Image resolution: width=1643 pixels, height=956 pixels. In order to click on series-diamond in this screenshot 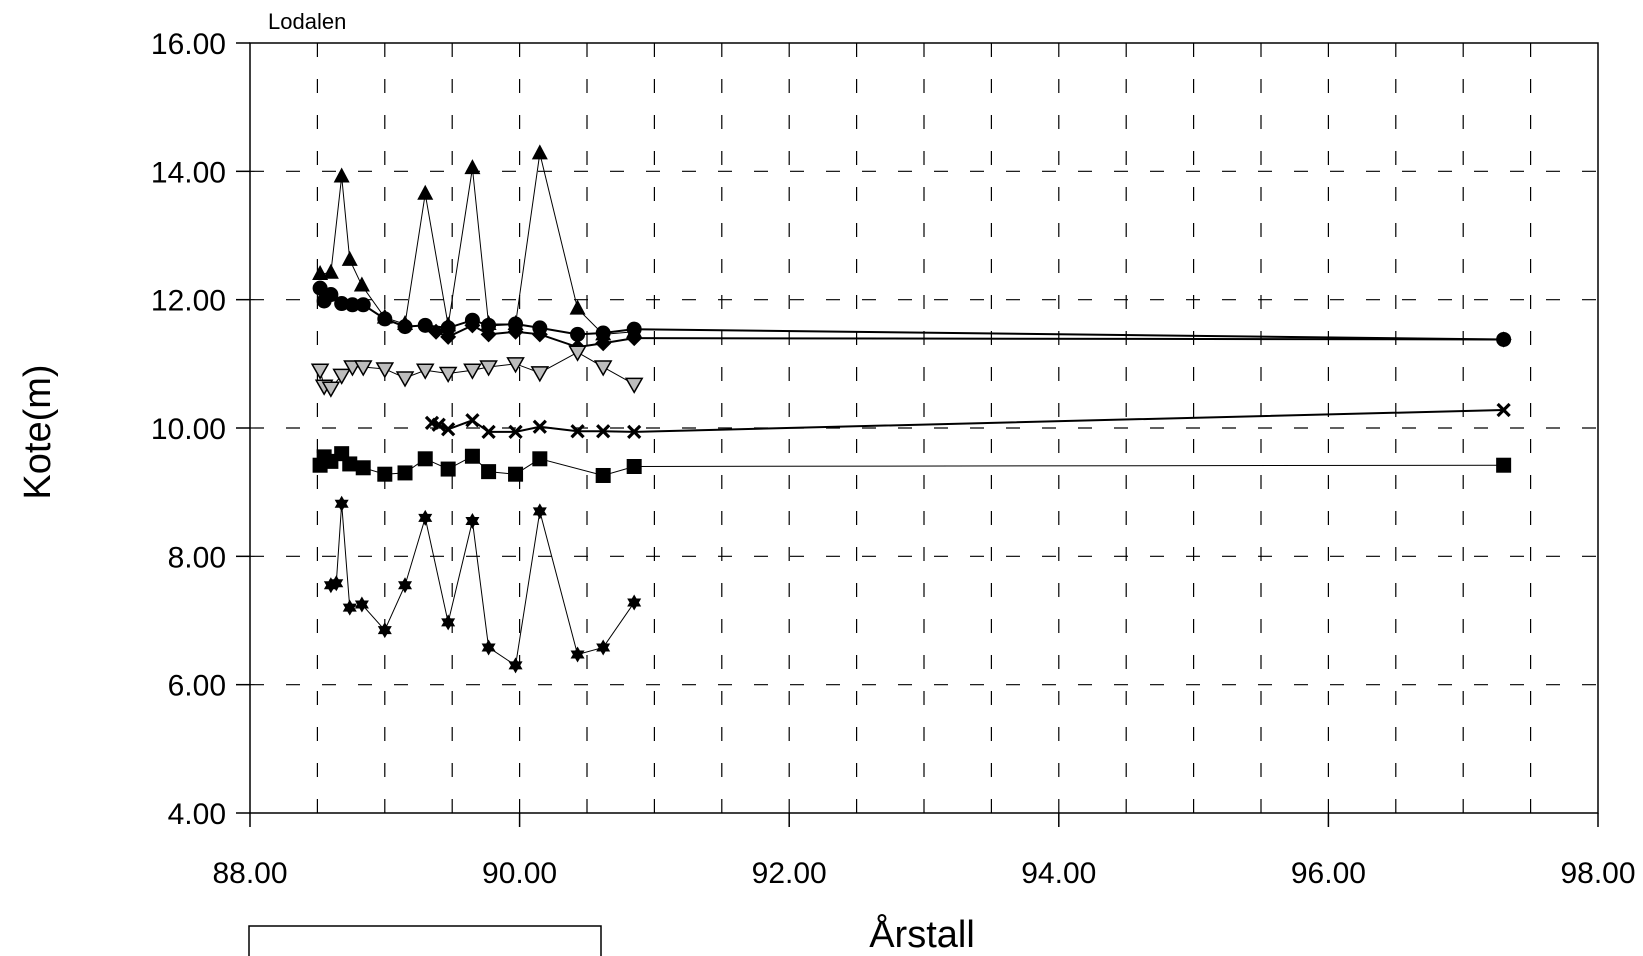, I will do `click(970, 336)`.